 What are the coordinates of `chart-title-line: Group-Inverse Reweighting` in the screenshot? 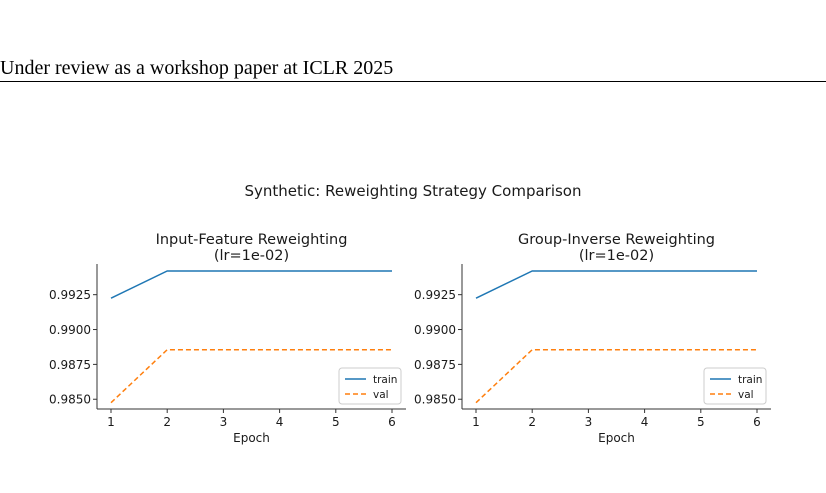 It's located at (616, 240).